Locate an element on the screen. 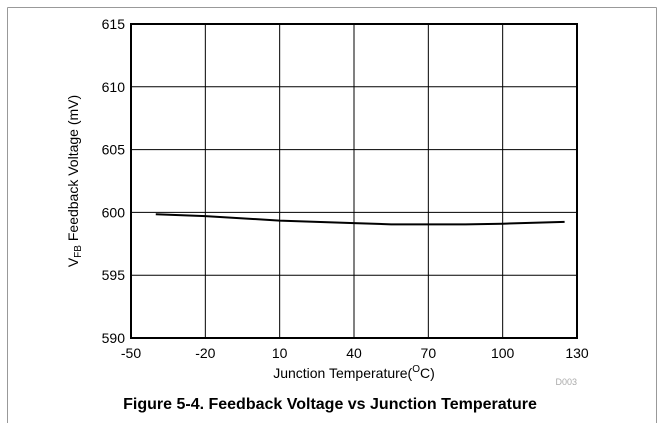  y-label-rest: Feedback Voltage (mV) is located at coordinates (73, 170).